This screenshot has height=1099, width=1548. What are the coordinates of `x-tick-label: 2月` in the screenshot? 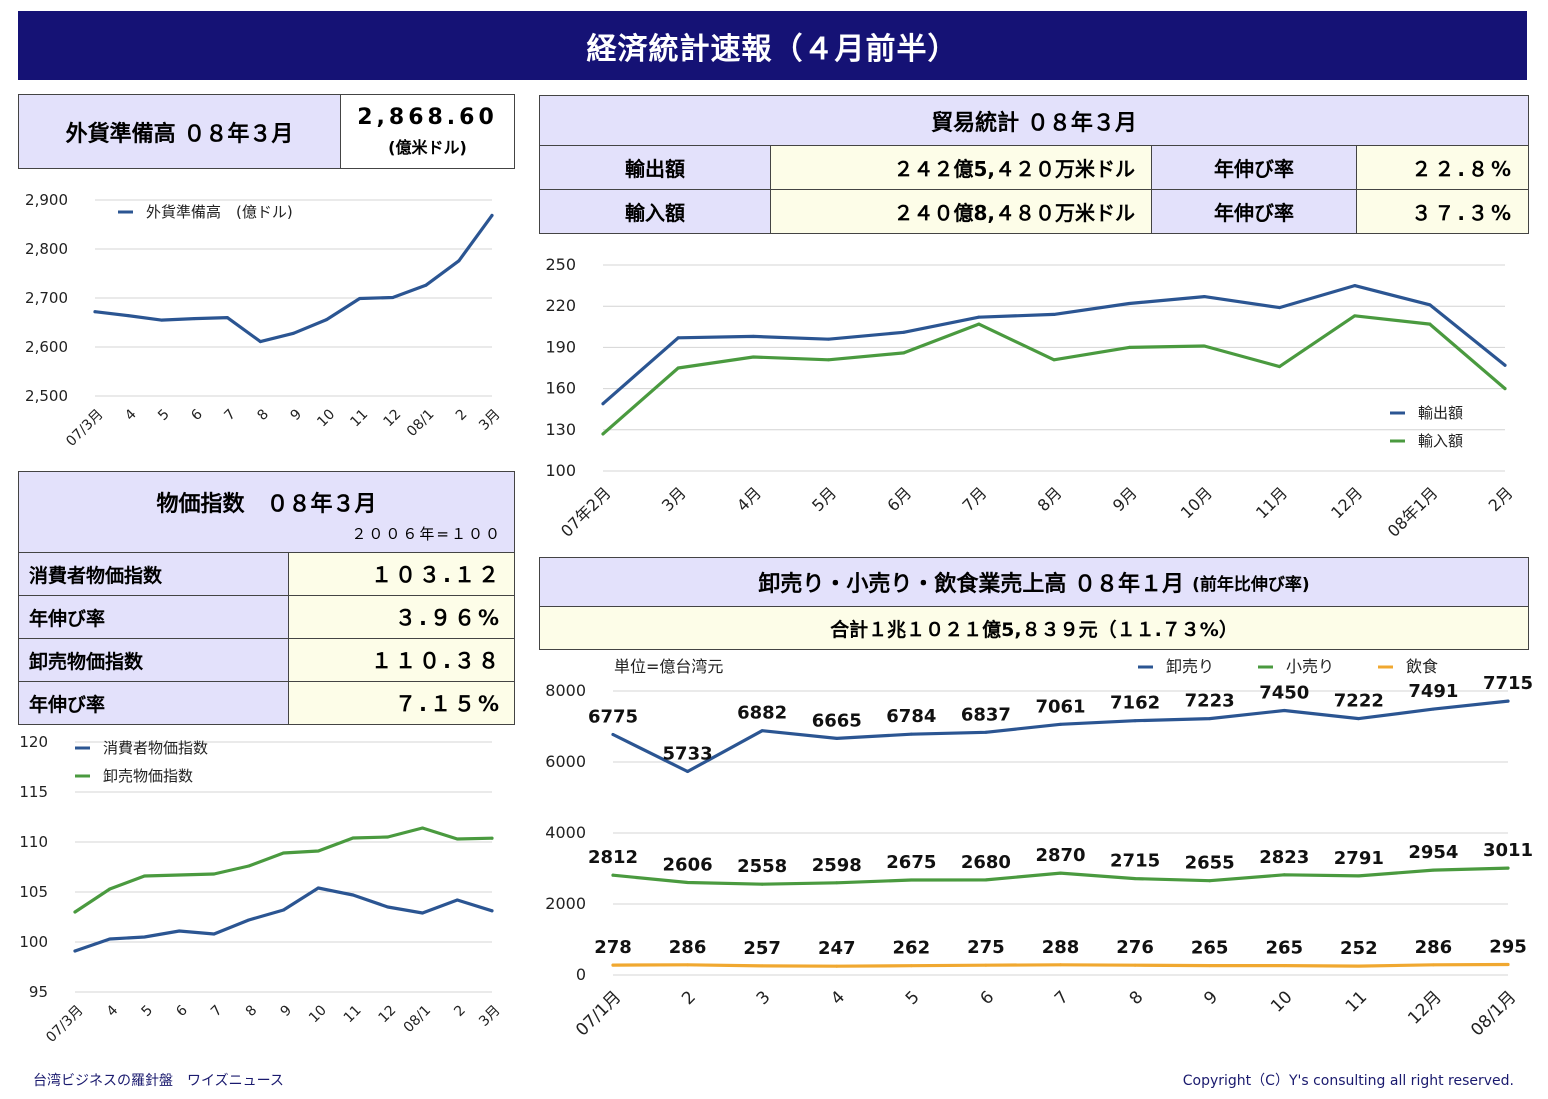 It's located at (1501, 499).